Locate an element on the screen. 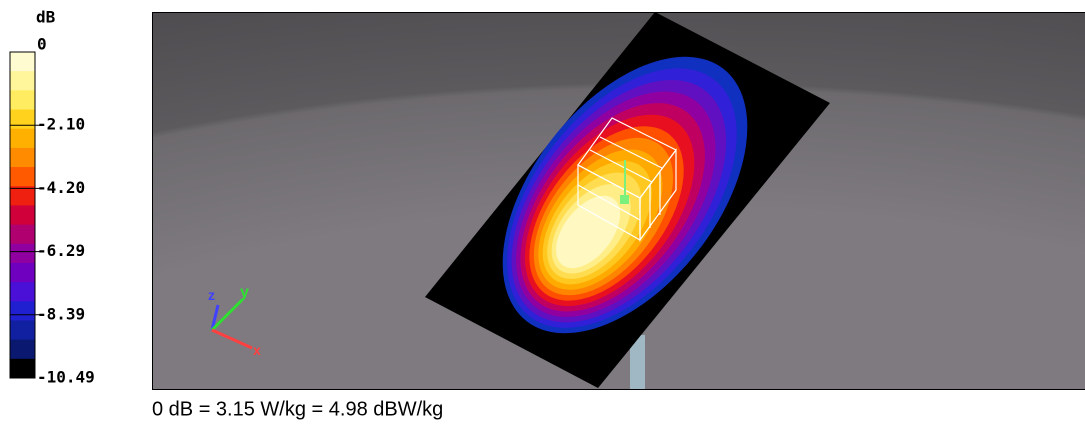  colorbar-frame is located at coordinates (22, 215).